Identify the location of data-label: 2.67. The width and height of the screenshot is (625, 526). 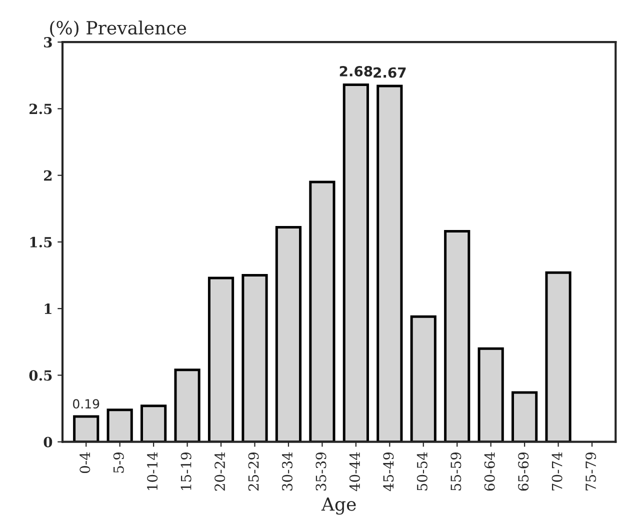
(390, 72).